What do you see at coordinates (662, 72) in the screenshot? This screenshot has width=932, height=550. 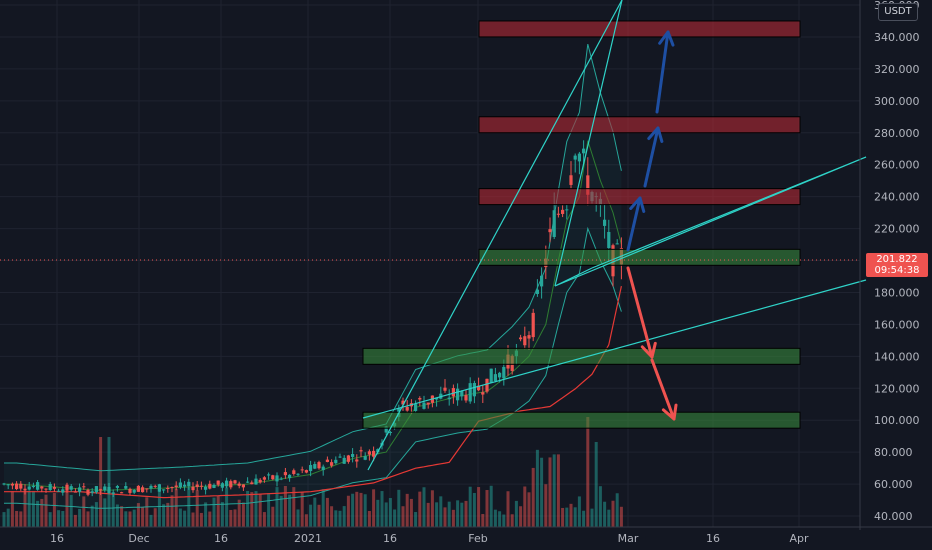 I see `projection-arrow` at bounding box center [662, 72].